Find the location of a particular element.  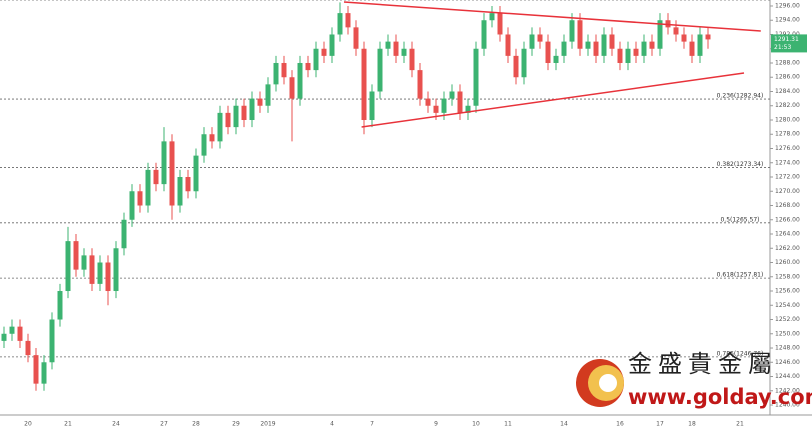

x-tick-label: 17 is located at coordinates (660, 424).